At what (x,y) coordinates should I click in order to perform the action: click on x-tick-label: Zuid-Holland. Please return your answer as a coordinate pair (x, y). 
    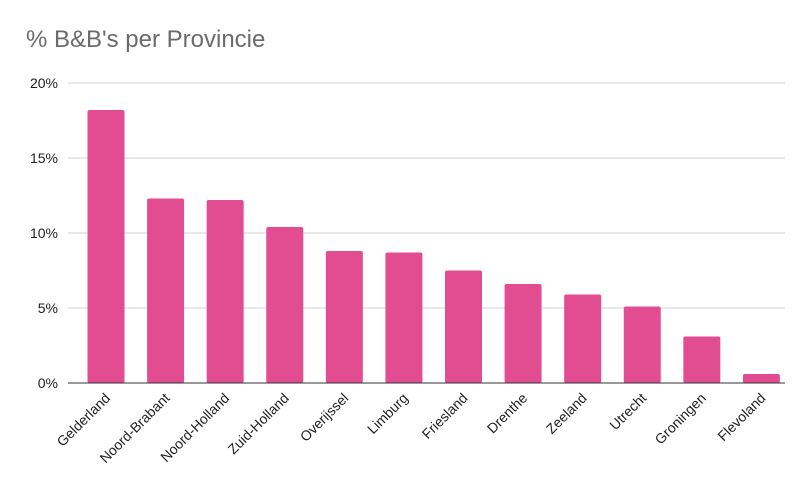
    Looking at the image, I should click on (257, 423).